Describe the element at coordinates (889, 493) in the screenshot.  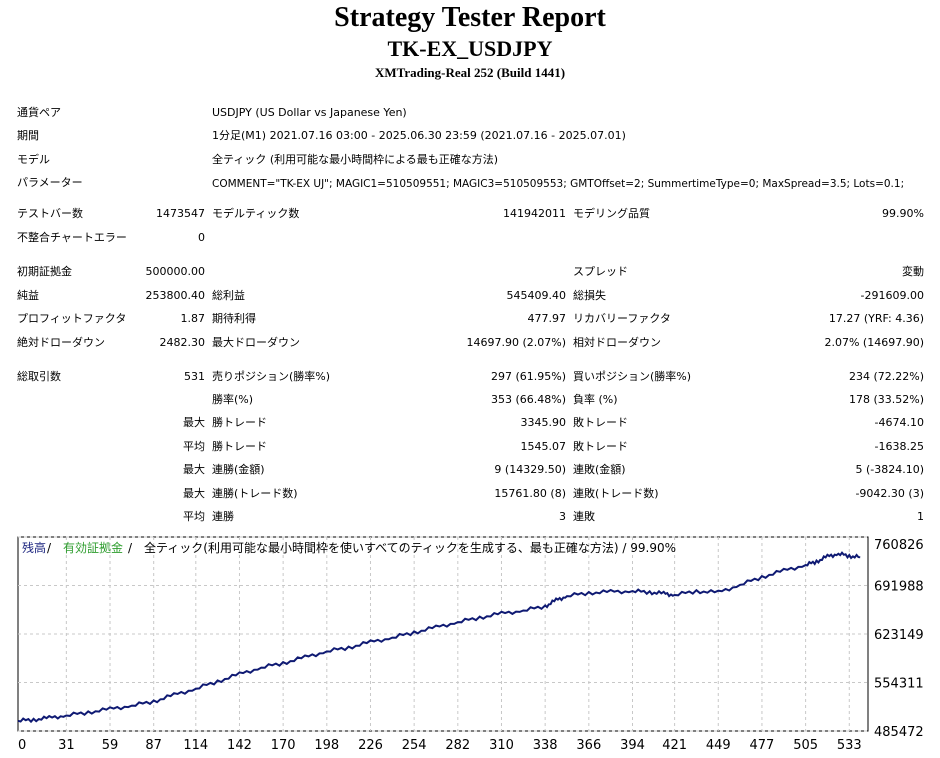
I see `cons-loss-cnt-value: -9042.30 (3)` at that location.